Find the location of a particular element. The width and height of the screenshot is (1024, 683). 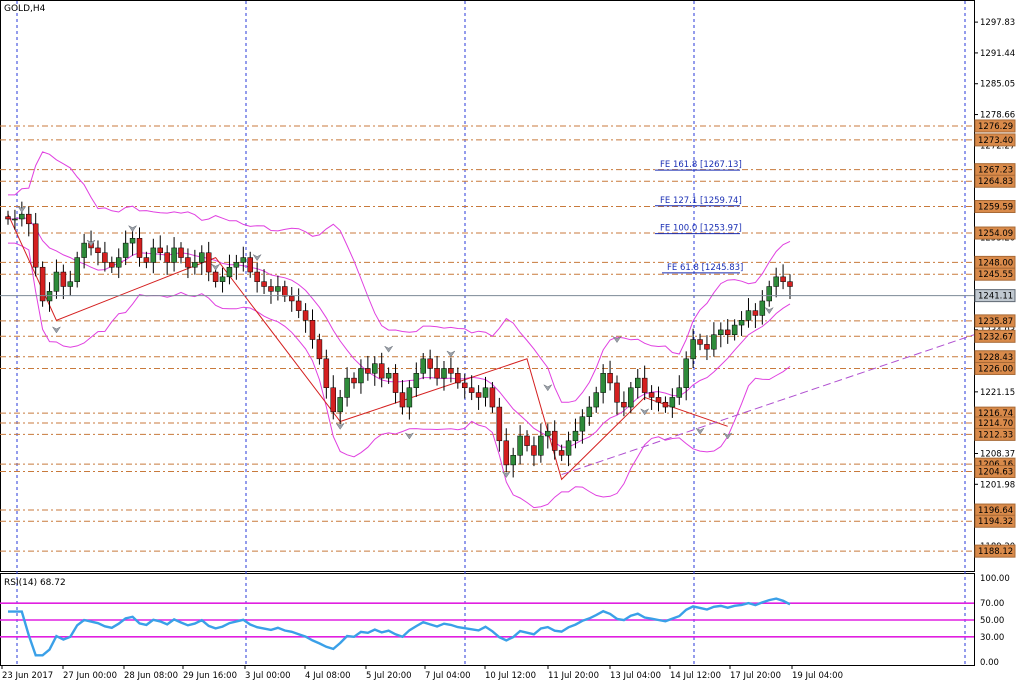

time-tick-label: 27 Jun 00:00 is located at coordinates (90, 676).